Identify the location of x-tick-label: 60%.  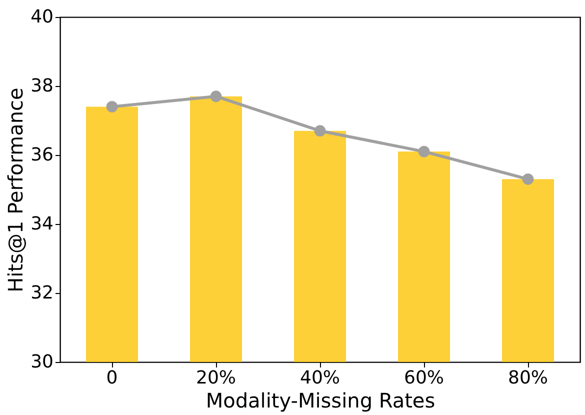
(424, 378).